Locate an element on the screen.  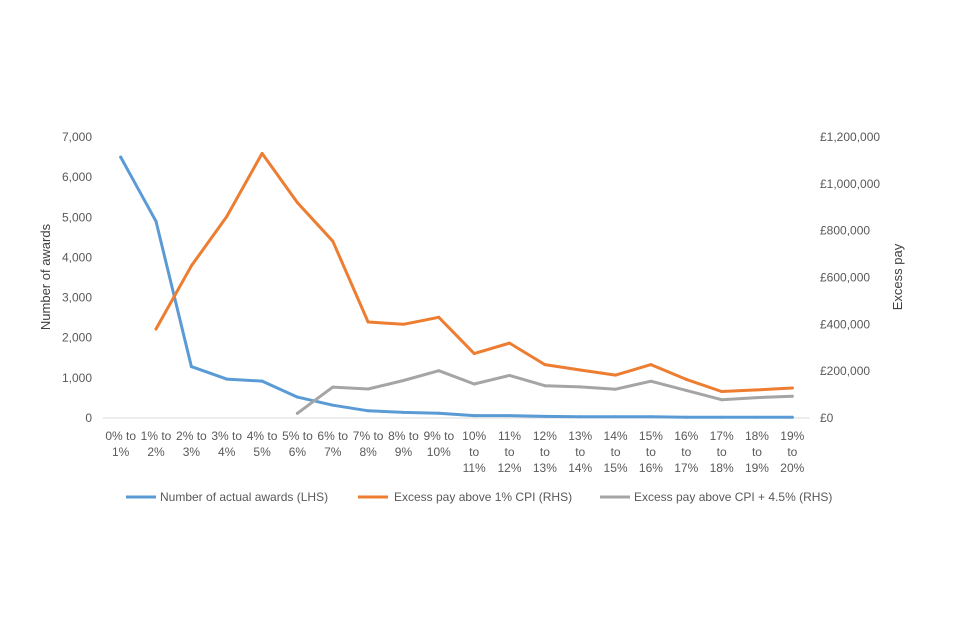
left-tick-label: 0 is located at coordinates (88, 418).